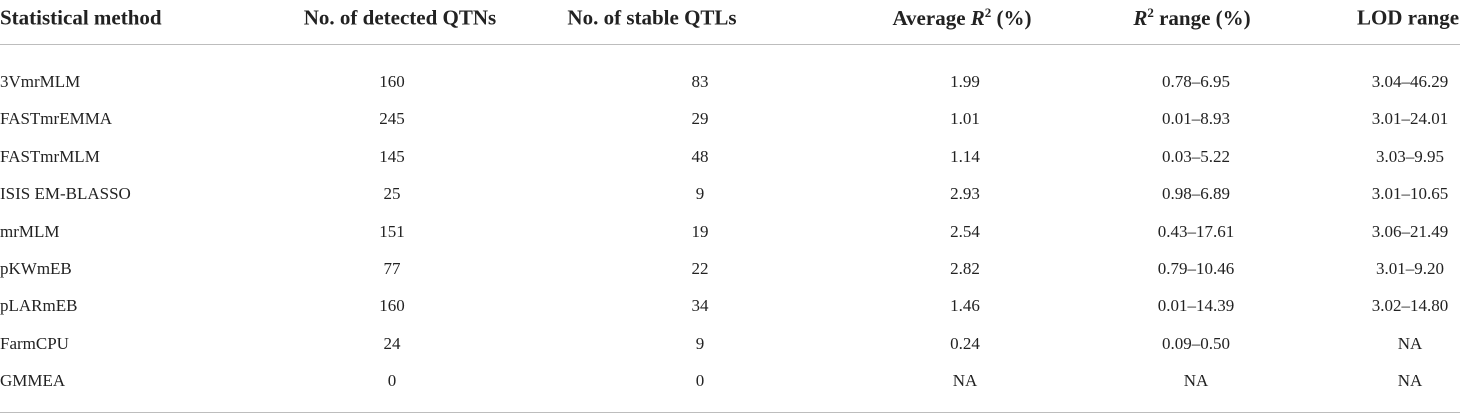  I want to click on column-header: Statistical method, so click(81, 17).